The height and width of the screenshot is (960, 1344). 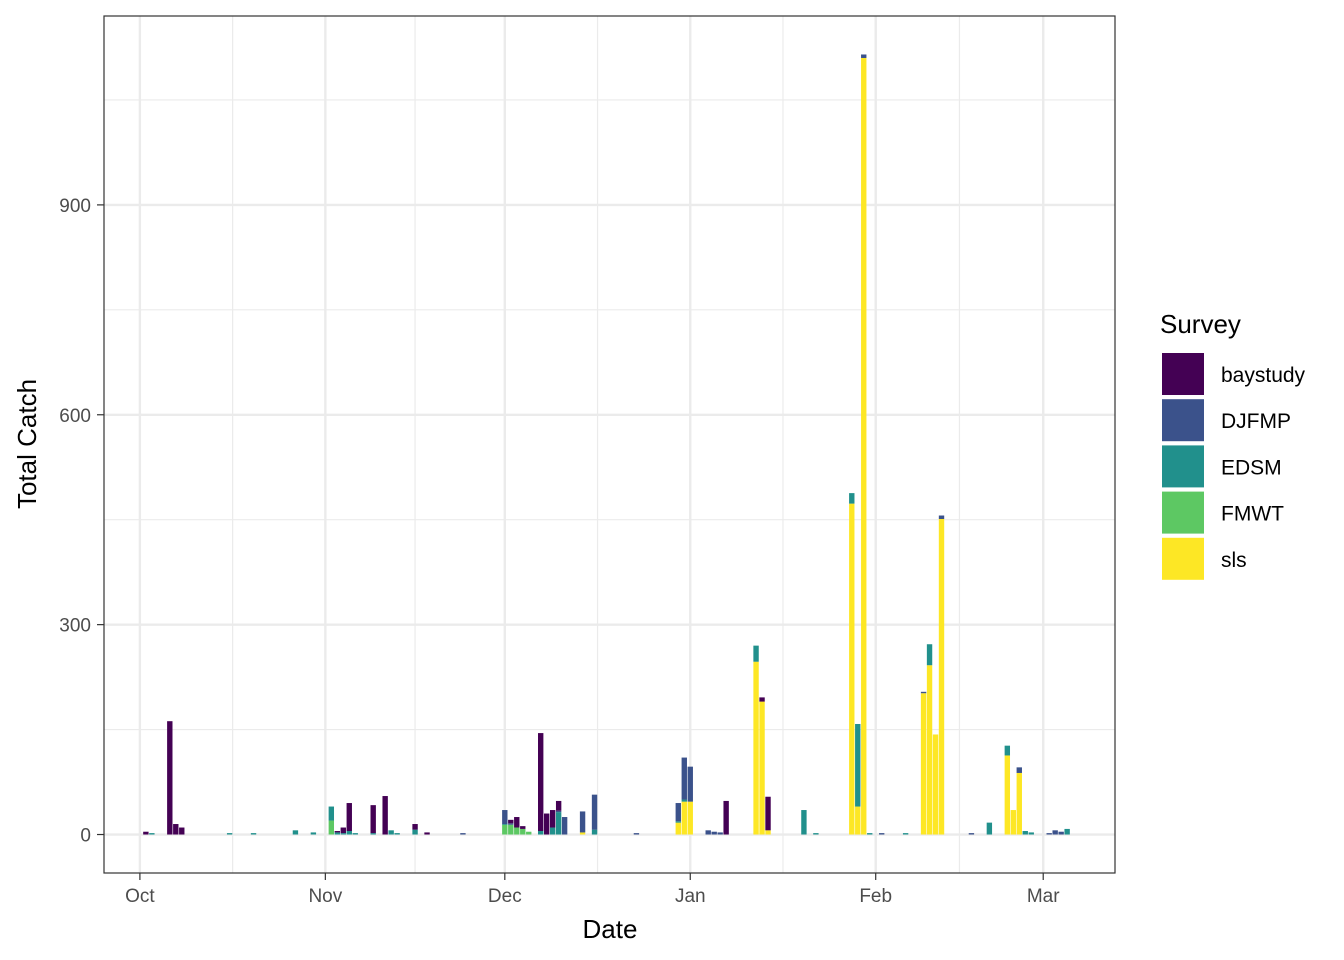 I want to click on y-axis-title: Total Catch, so click(x=27, y=444).